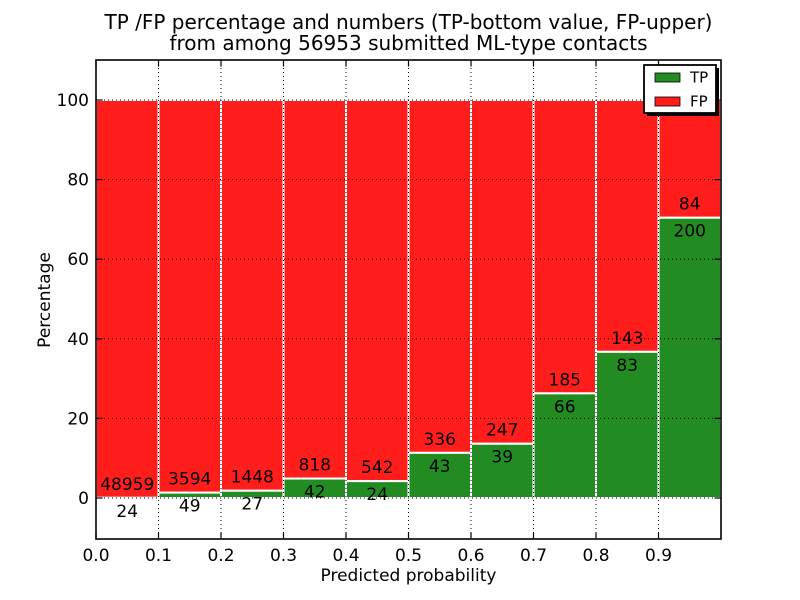  I want to click on bar-value-fp-1: 3594, so click(189, 480).